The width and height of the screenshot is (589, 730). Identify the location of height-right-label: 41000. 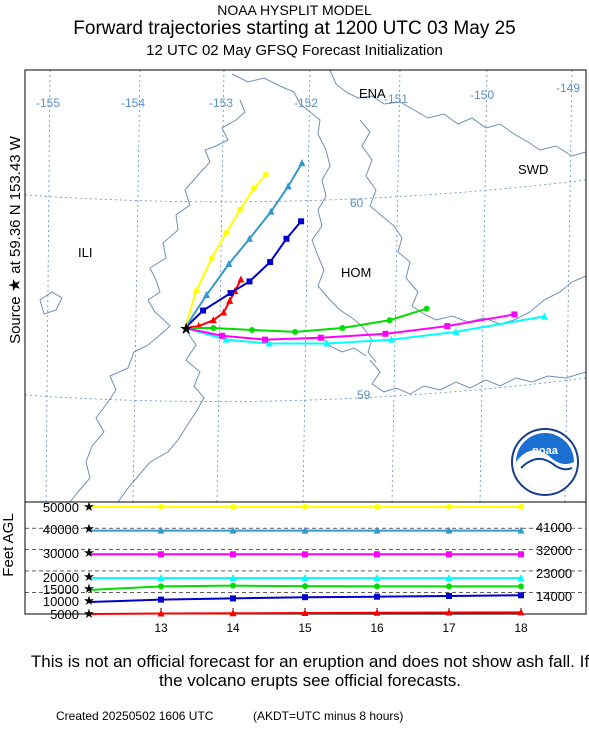
(554, 527).